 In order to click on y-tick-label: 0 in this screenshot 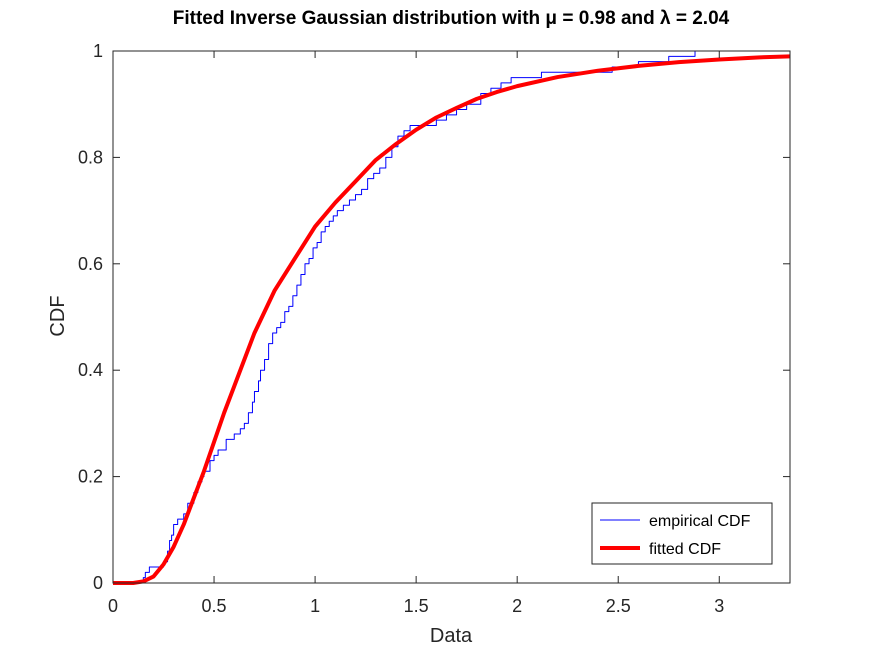, I will do `click(98, 583)`.